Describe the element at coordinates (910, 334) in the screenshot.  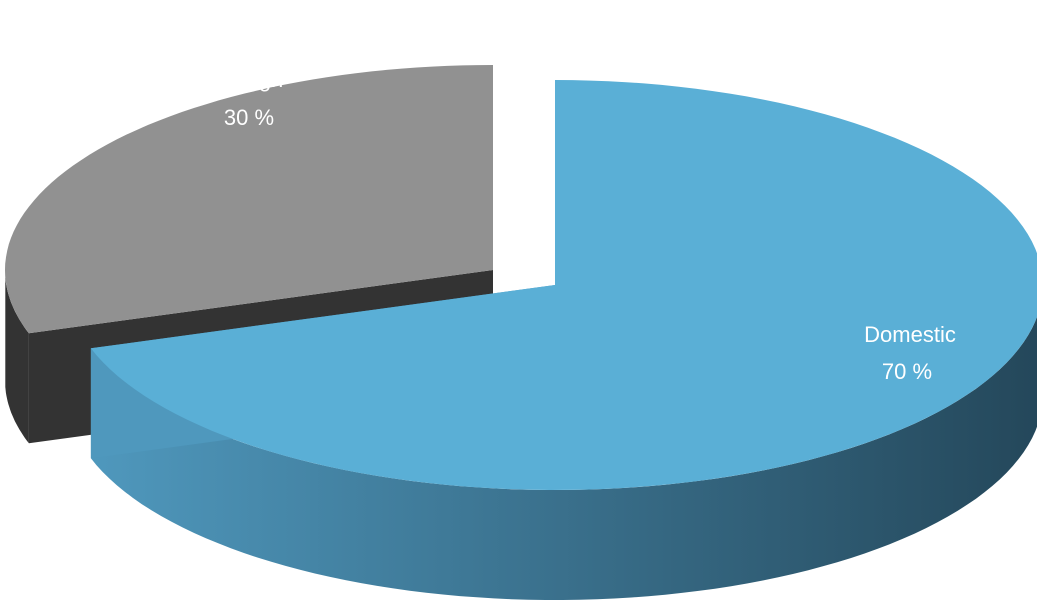
I see `domestic-label: Domestic` at that location.